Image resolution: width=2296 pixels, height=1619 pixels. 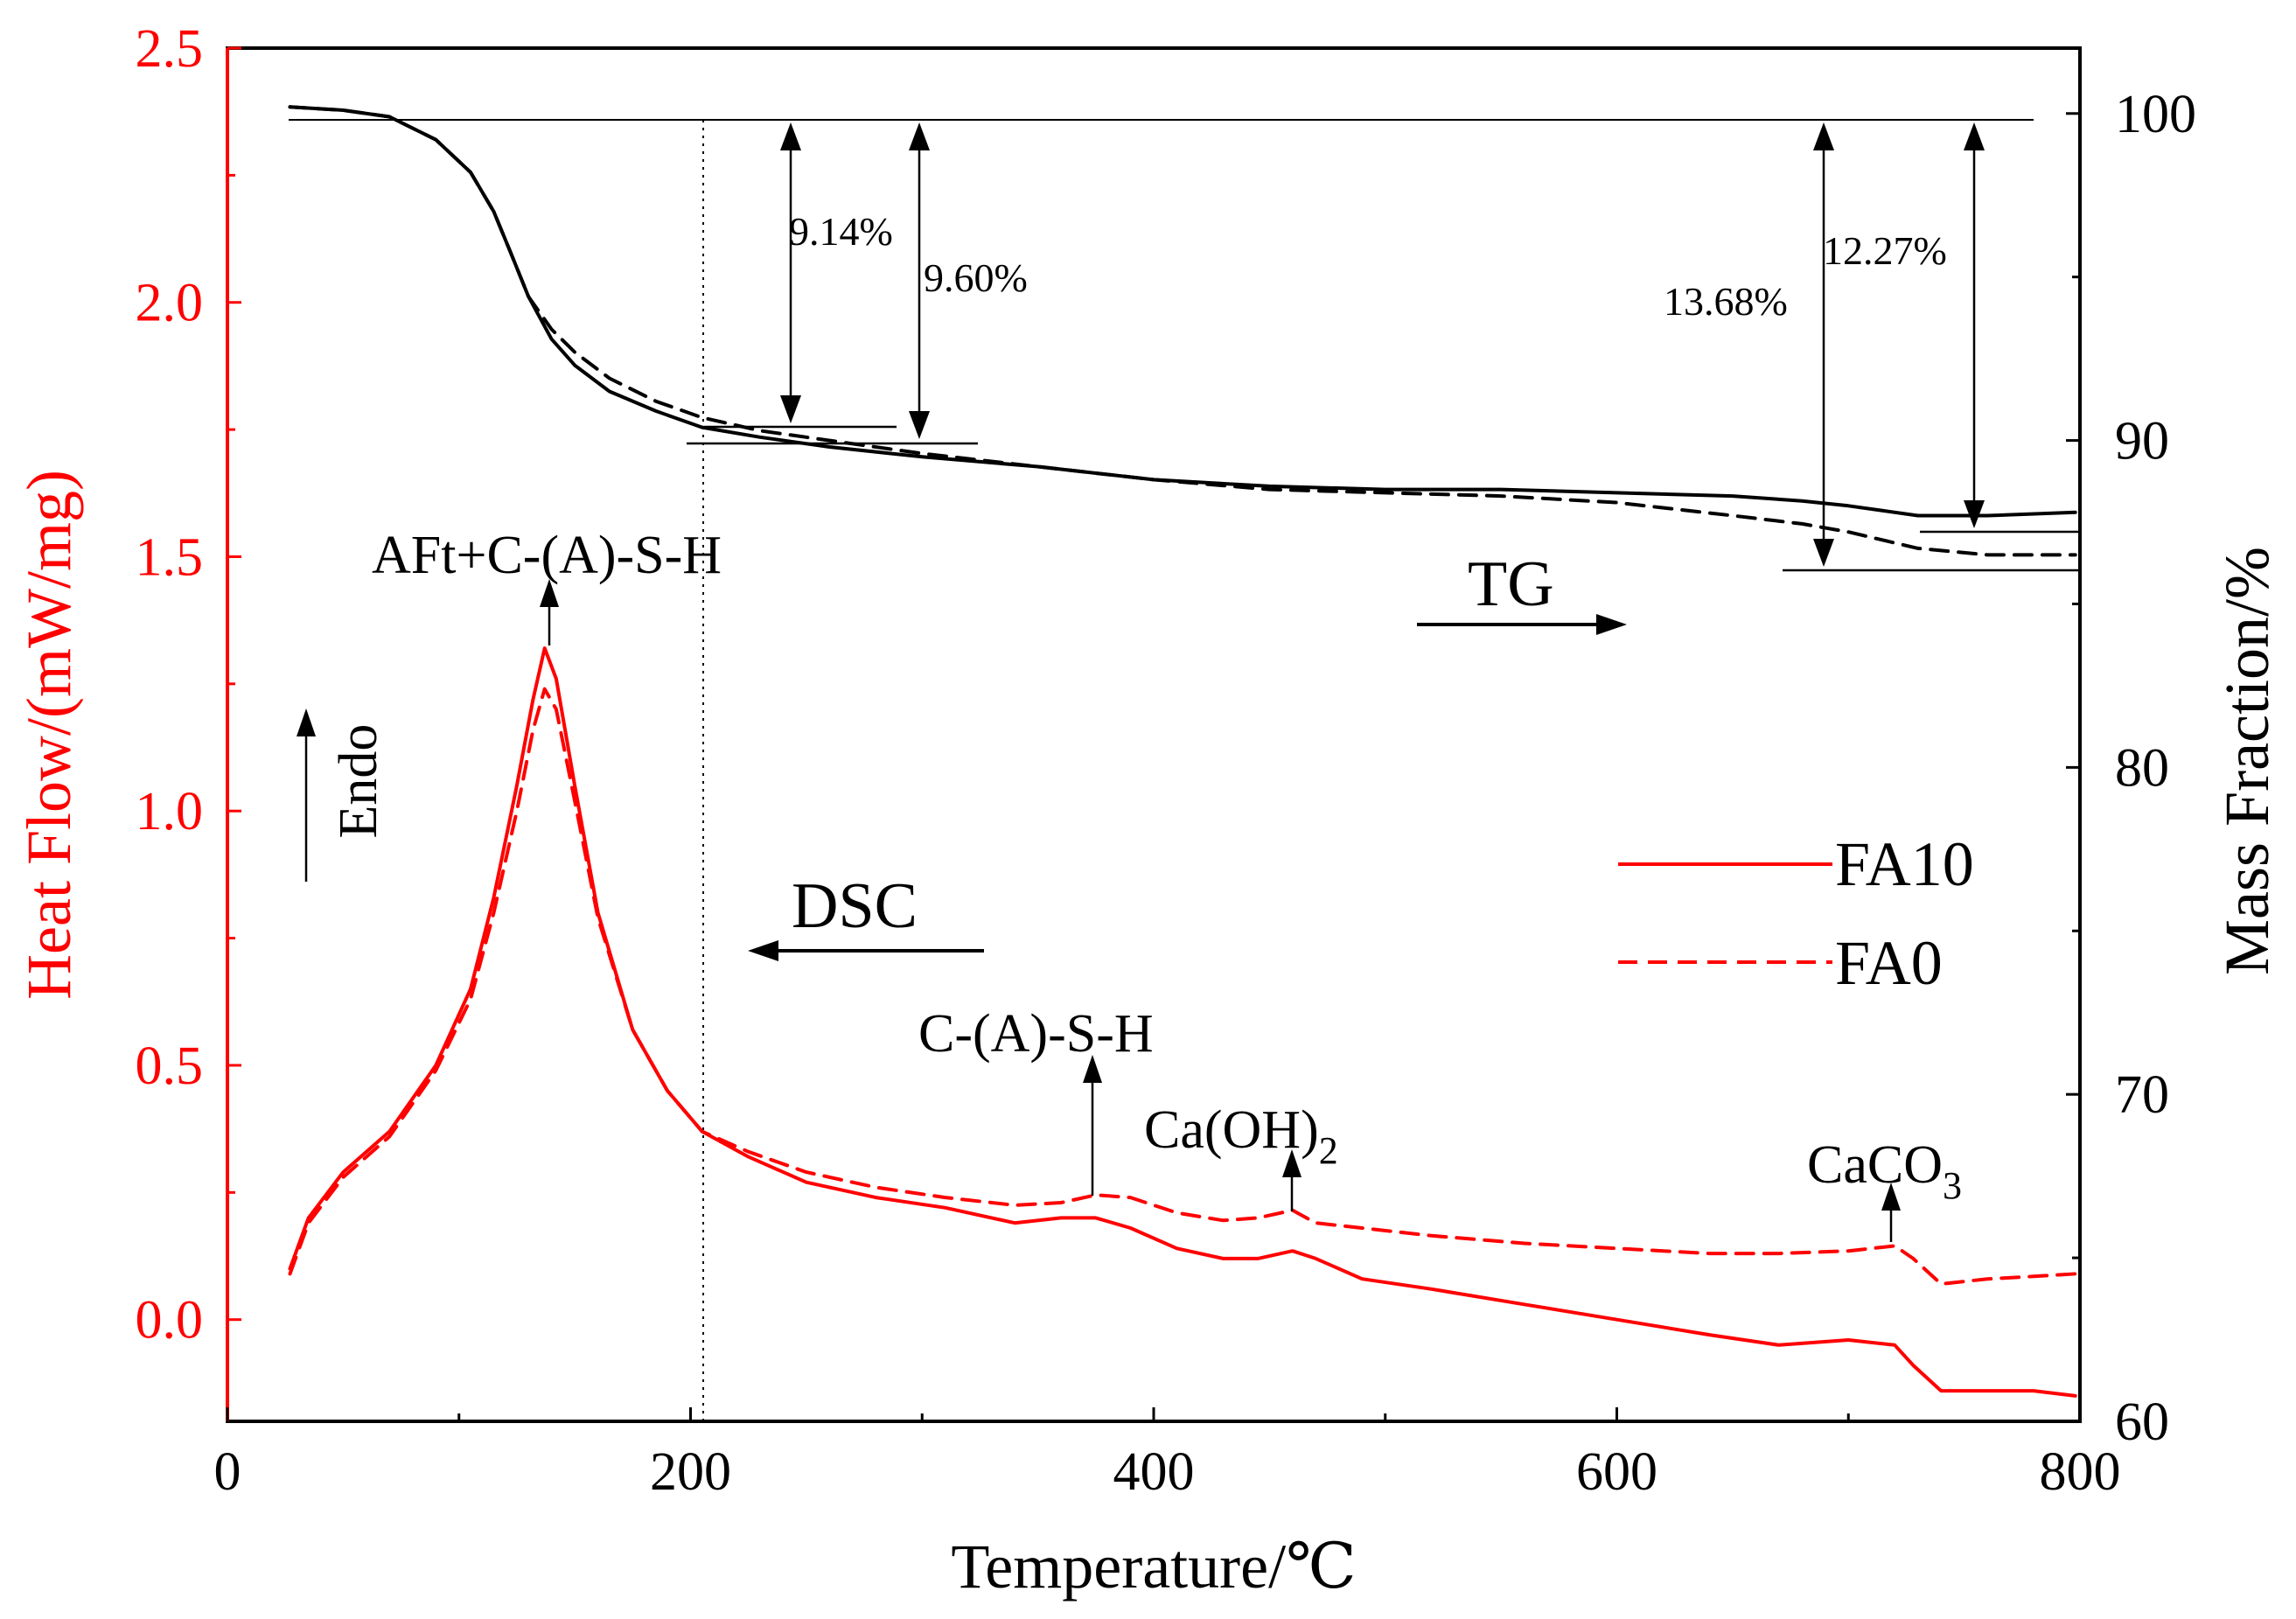 I want to click on x-tick-label-800: 800, so click(x=2080, y=1472).